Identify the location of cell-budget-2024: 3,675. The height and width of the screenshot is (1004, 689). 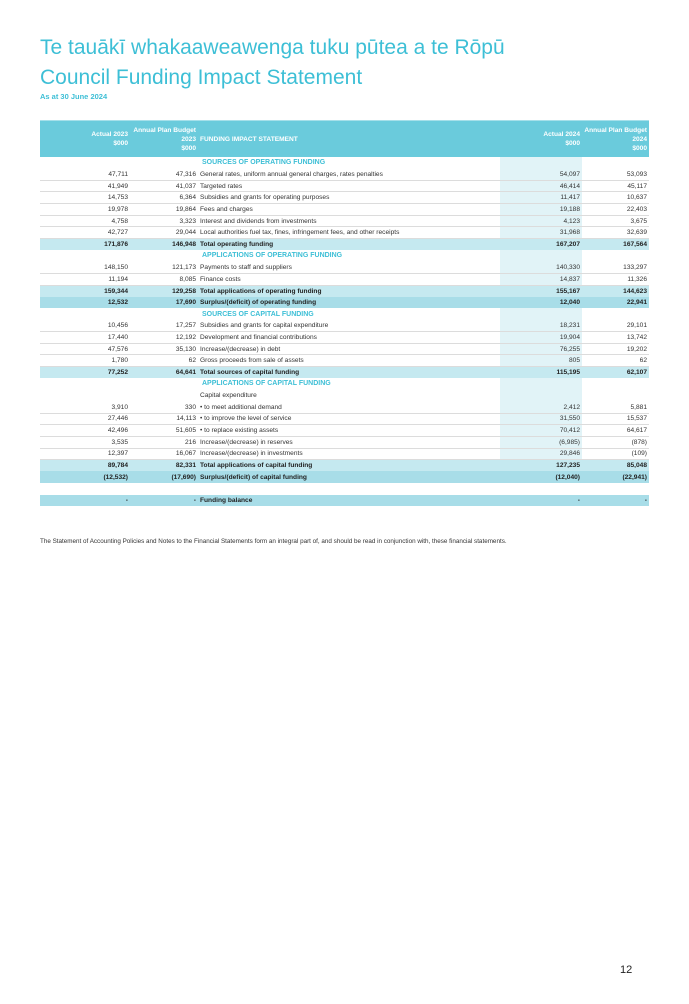
(615, 221).